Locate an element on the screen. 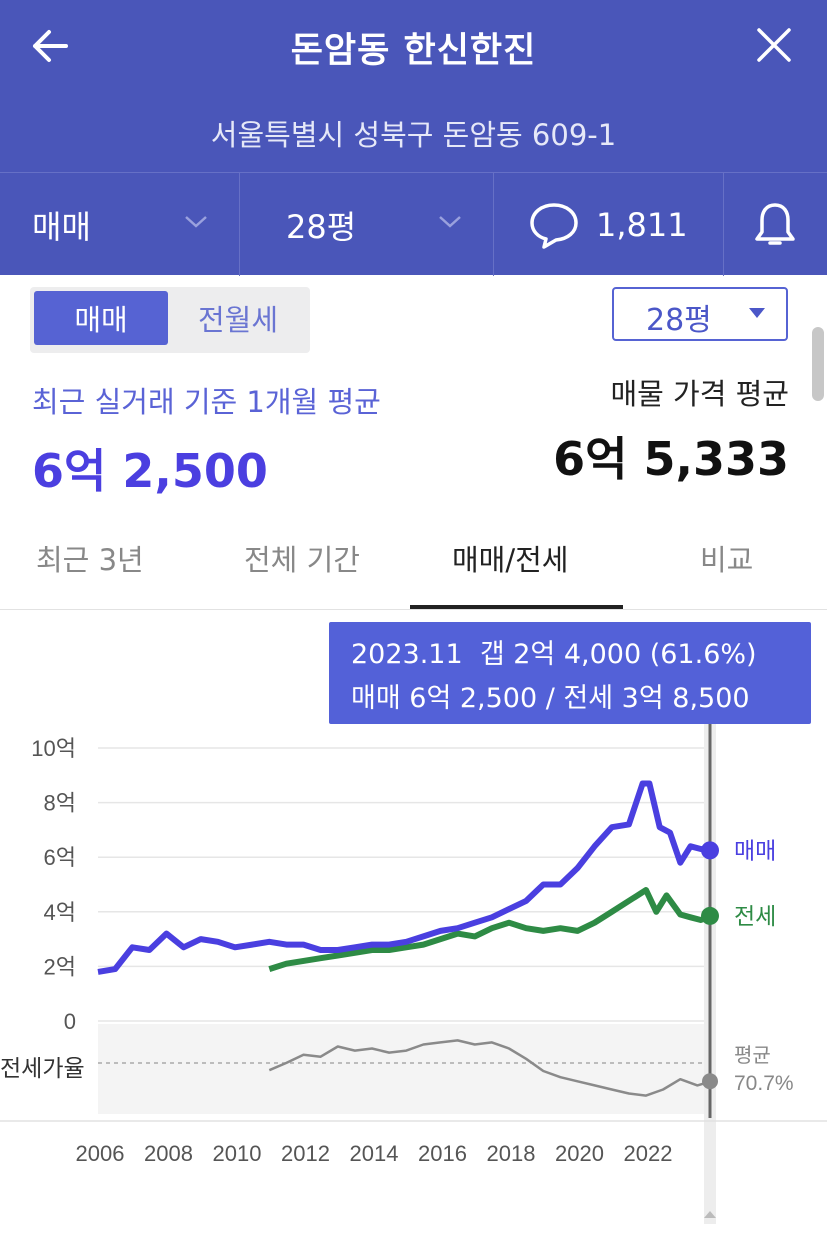  ratio-band is located at coordinates (405, 1069).